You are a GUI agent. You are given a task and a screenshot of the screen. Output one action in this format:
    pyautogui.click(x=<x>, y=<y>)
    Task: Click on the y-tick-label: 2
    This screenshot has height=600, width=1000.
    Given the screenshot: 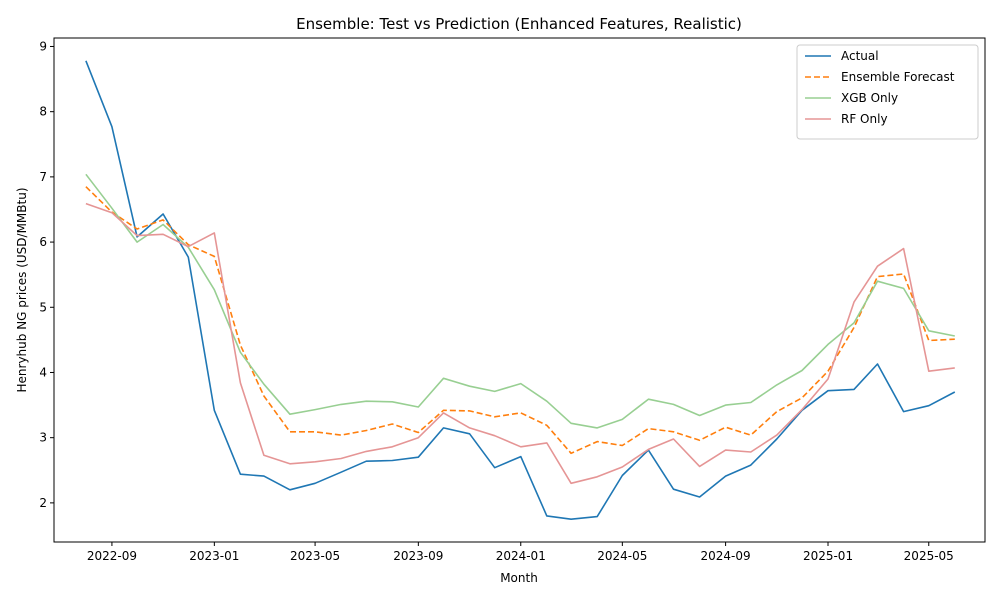 What is the action you would take?
    pyautogui.click(x=43, y=503)
    